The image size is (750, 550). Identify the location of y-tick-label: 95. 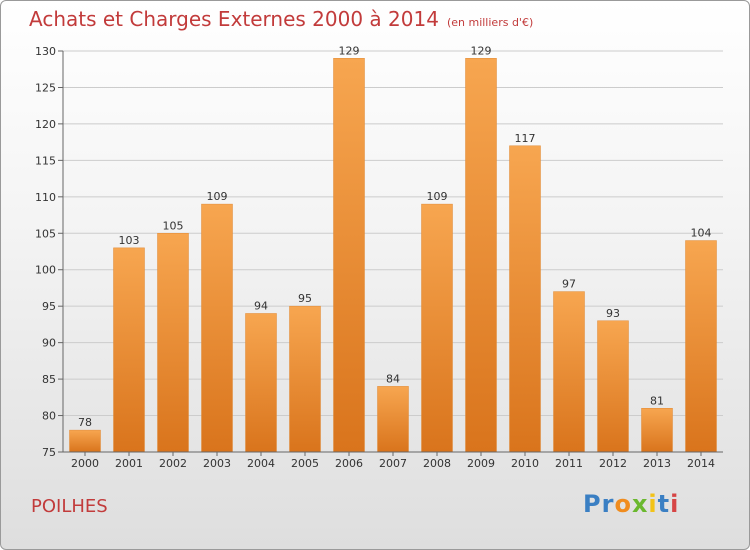
(49, 306).